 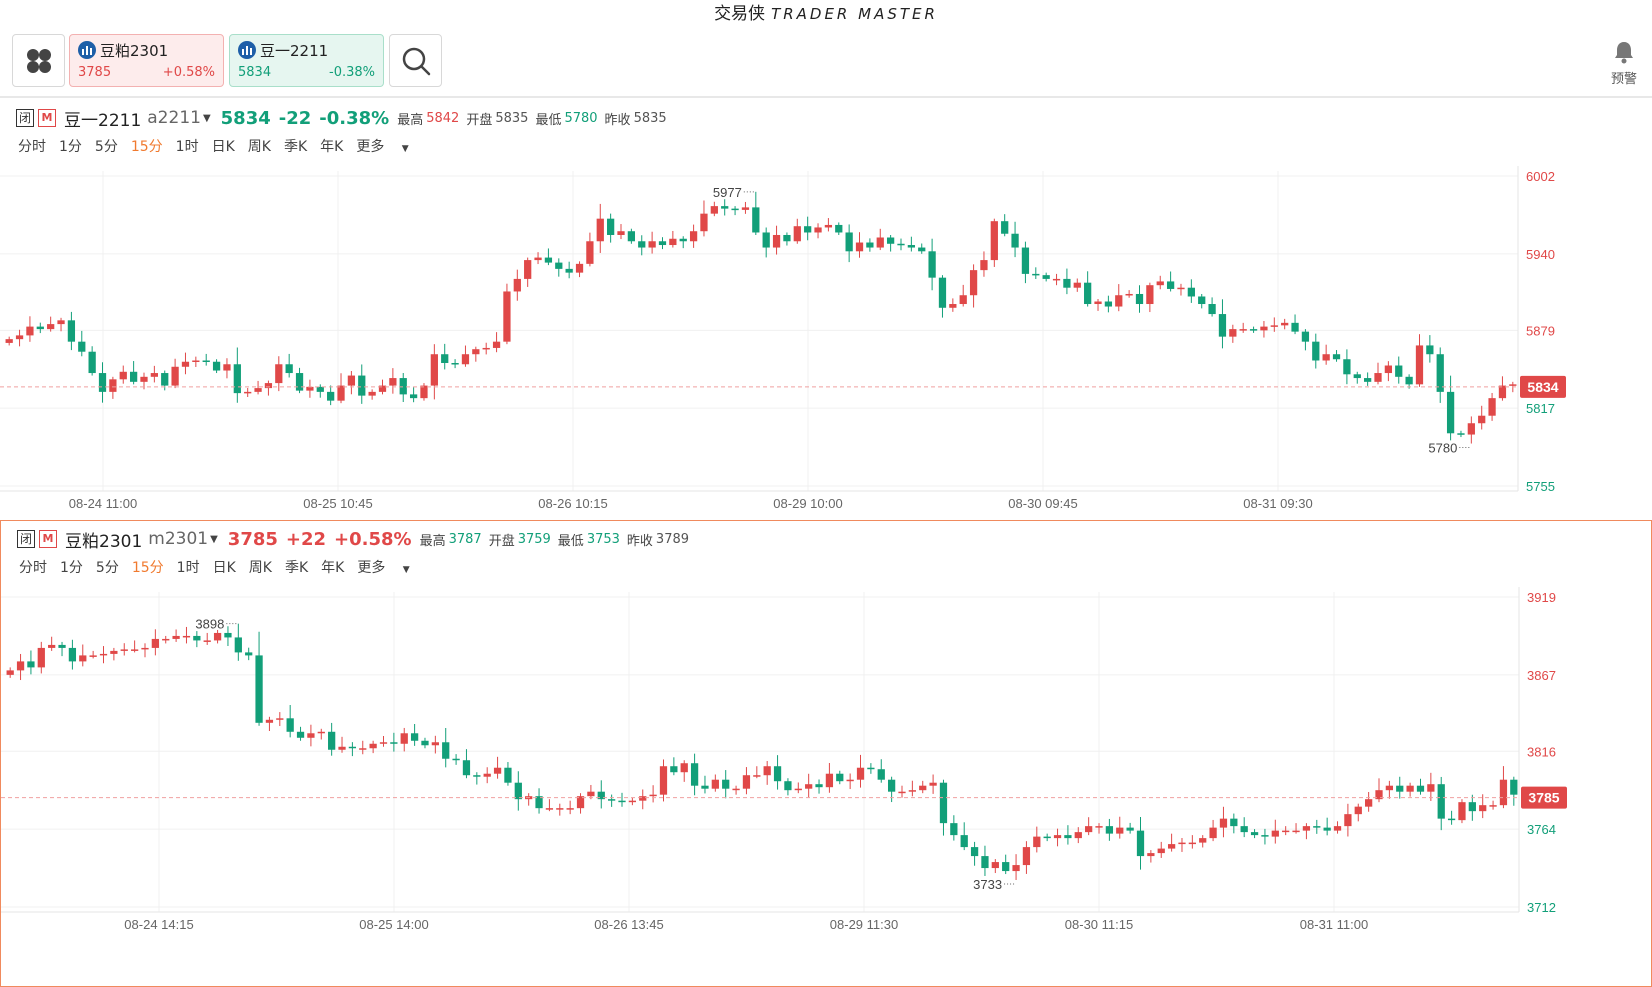 What do you see at coordinates (415, 60) in the screenshot?
I see `search-button` at bounding box center [415, 60].